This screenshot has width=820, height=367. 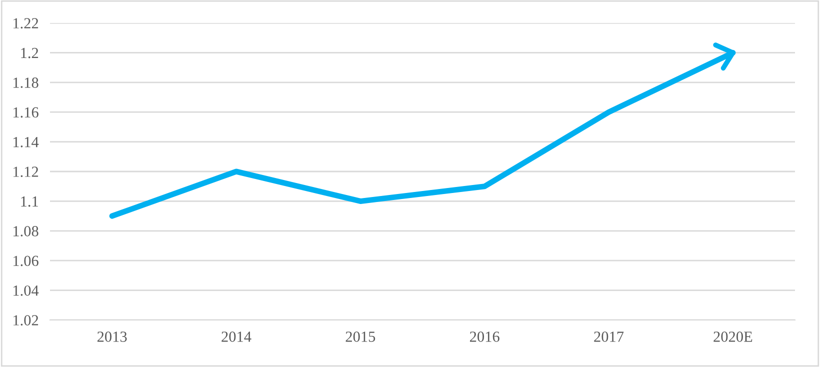 I want to click on y-tick-label: 1.12, so click(x=25, y=172).